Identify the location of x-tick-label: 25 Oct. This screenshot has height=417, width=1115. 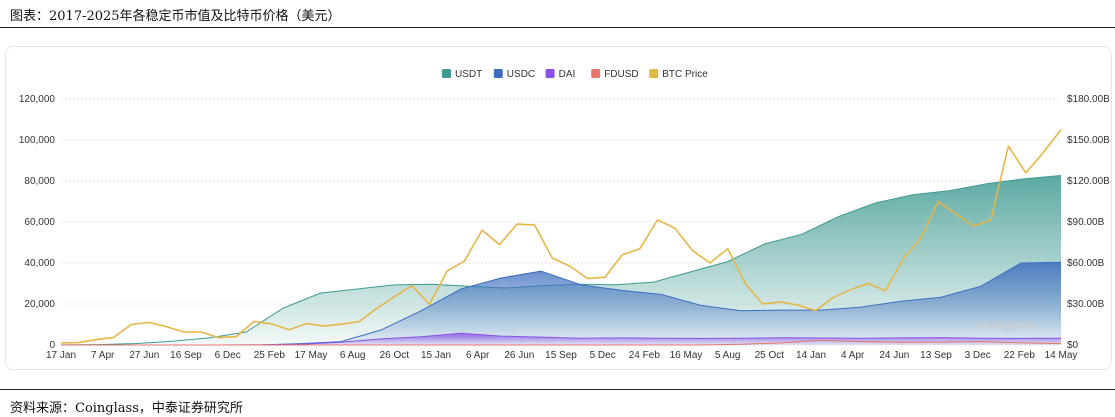
(770, 355).